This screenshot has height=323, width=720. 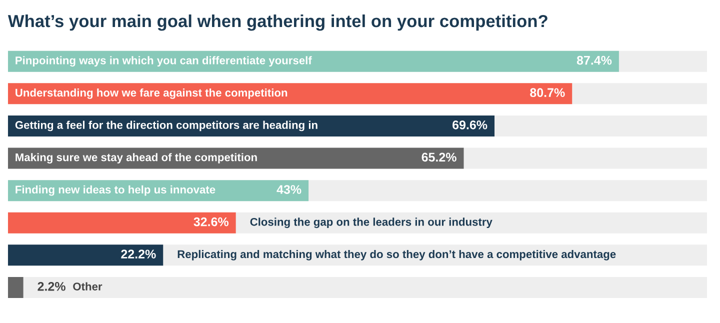 I want to click on data-label: 87.4%, so click(x=594, y=60).